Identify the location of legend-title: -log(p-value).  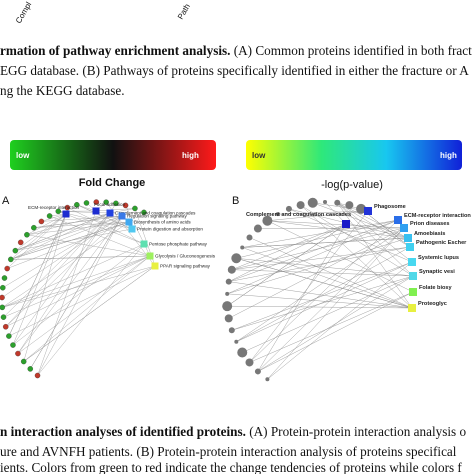
(352, 185).